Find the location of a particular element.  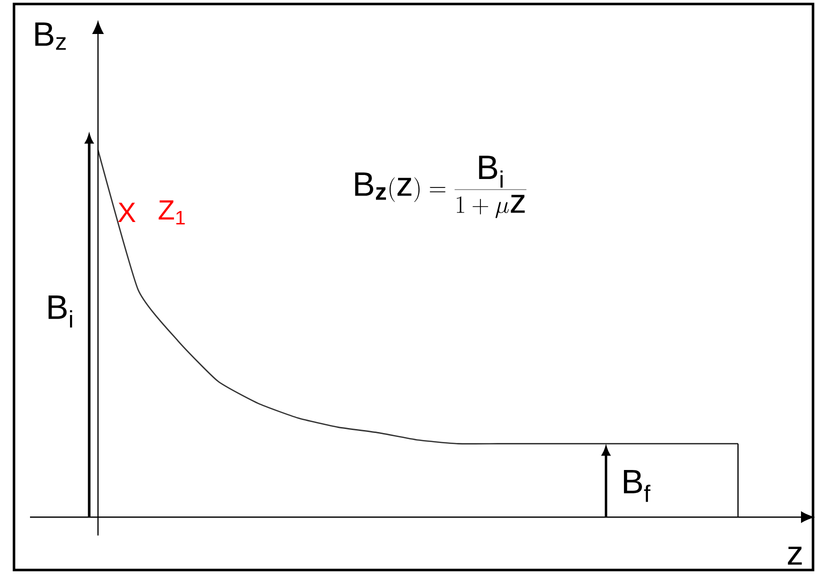

text: B$_{i}$ is located at coordinates (60, 312).